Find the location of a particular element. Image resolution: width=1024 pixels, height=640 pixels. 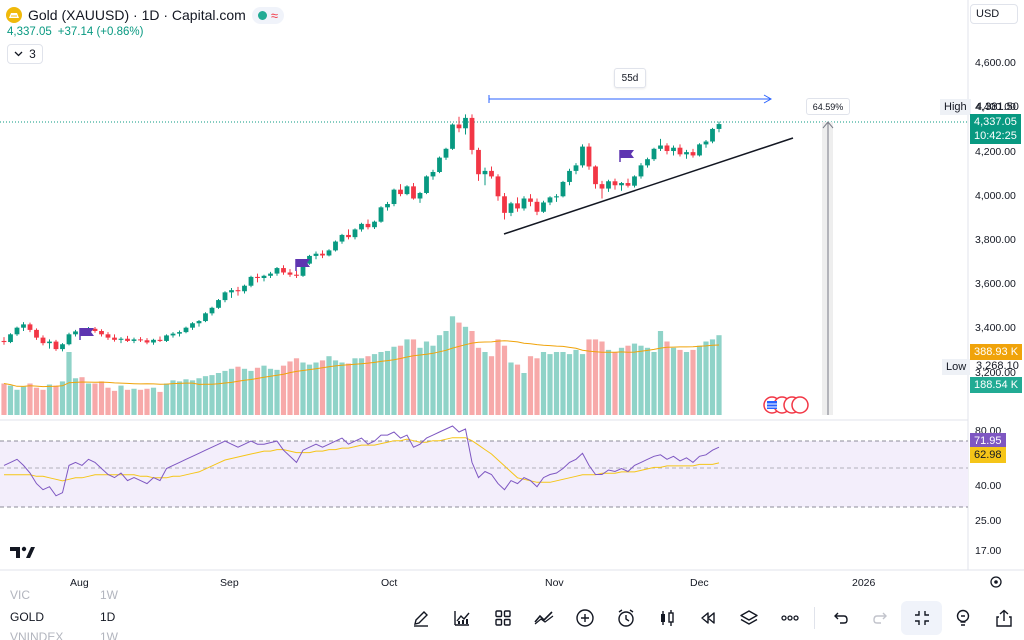

last-price-badge: 4,337.05 10:42:25 is located at coordinates (995, 129).